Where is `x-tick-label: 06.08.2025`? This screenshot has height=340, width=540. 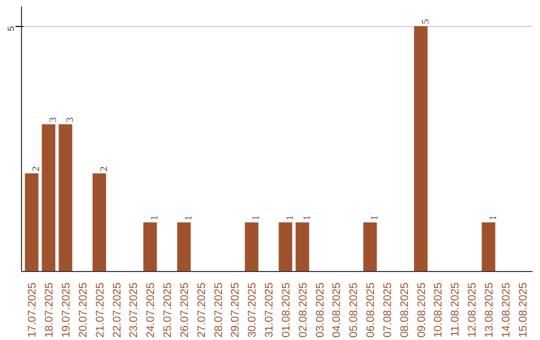
x-tick-label: 06.08.2025 is located at coordinates (371, 310).